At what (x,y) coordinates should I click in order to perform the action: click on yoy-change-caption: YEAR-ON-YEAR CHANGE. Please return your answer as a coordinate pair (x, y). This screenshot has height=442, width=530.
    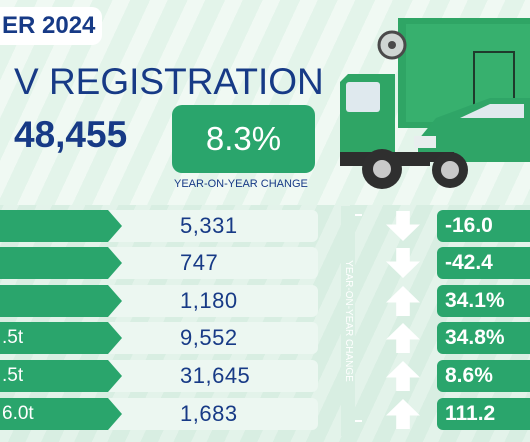
    Looking at the image, I should click on (241, 184).